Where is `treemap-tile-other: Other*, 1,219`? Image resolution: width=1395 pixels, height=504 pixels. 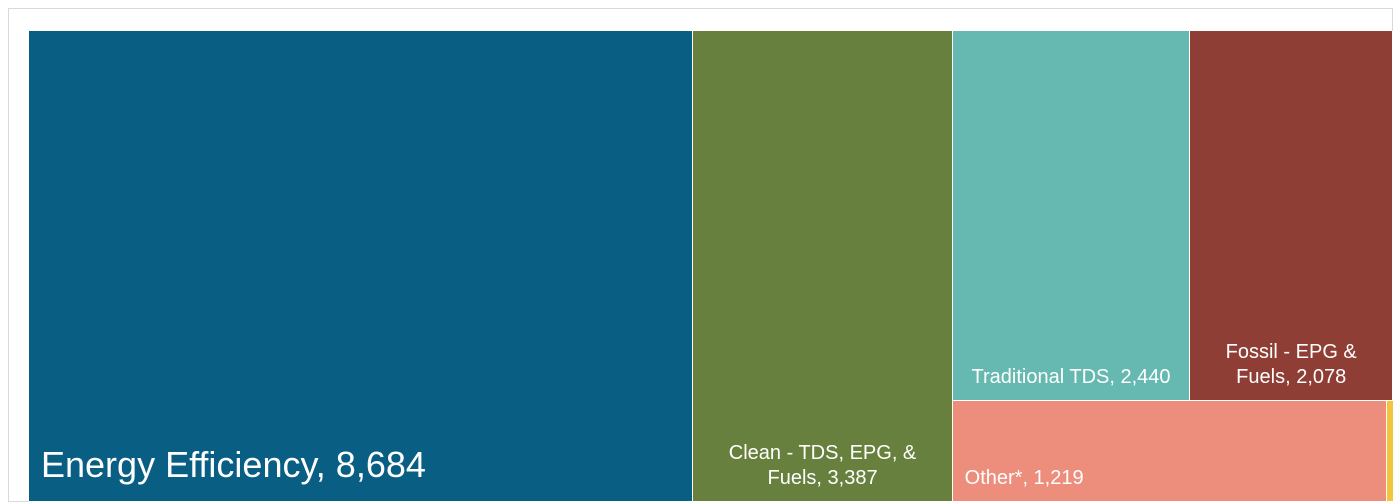 treemap-tile-other: Other*, 1,219 is located at coordinates (1169, 451).